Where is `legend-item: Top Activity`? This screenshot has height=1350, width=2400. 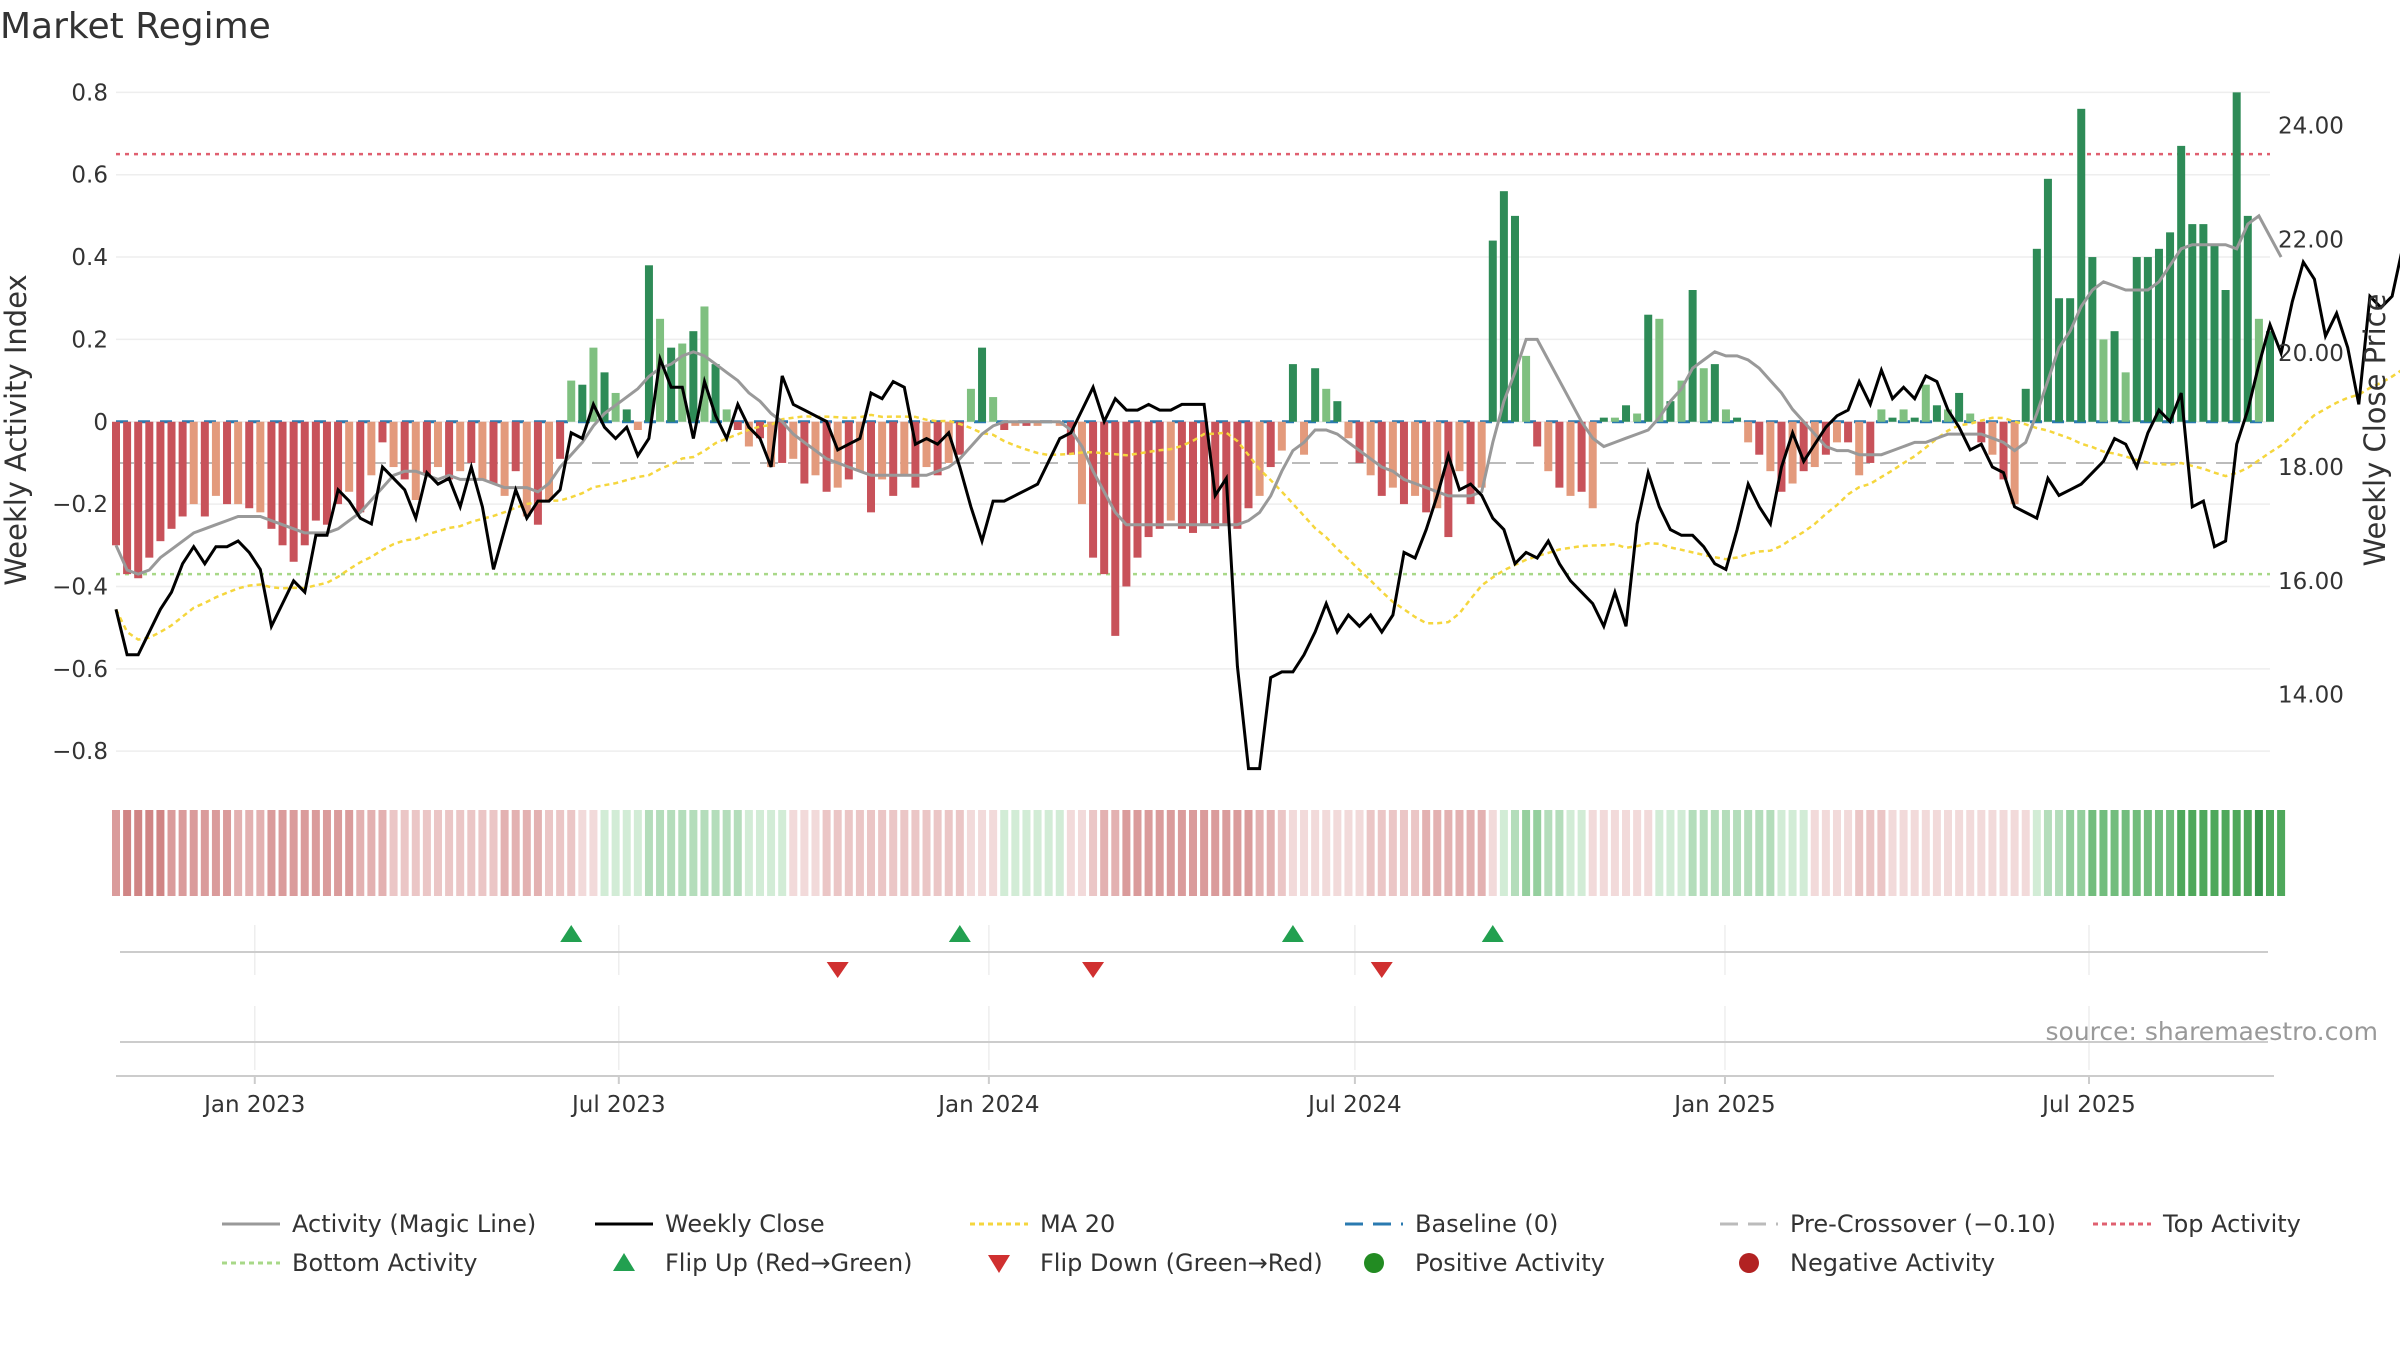
legend-item: Top Activity is located at coordinates (2197, 1224).